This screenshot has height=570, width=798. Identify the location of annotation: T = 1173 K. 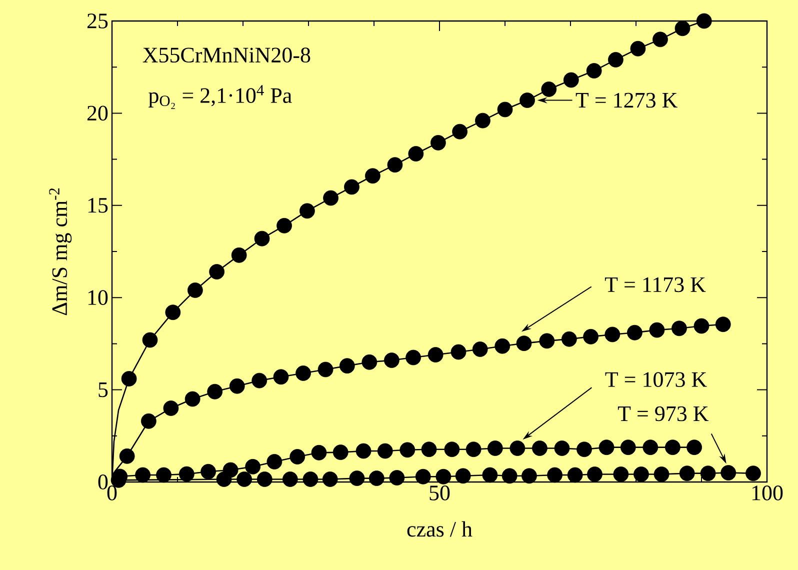
(655, 284).